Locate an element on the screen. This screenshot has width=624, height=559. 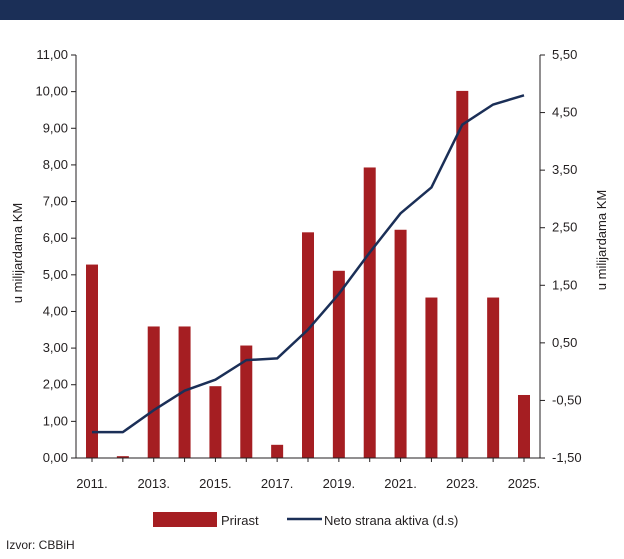
left-tick-label: 9,00 is located at coordinates (55, 127).